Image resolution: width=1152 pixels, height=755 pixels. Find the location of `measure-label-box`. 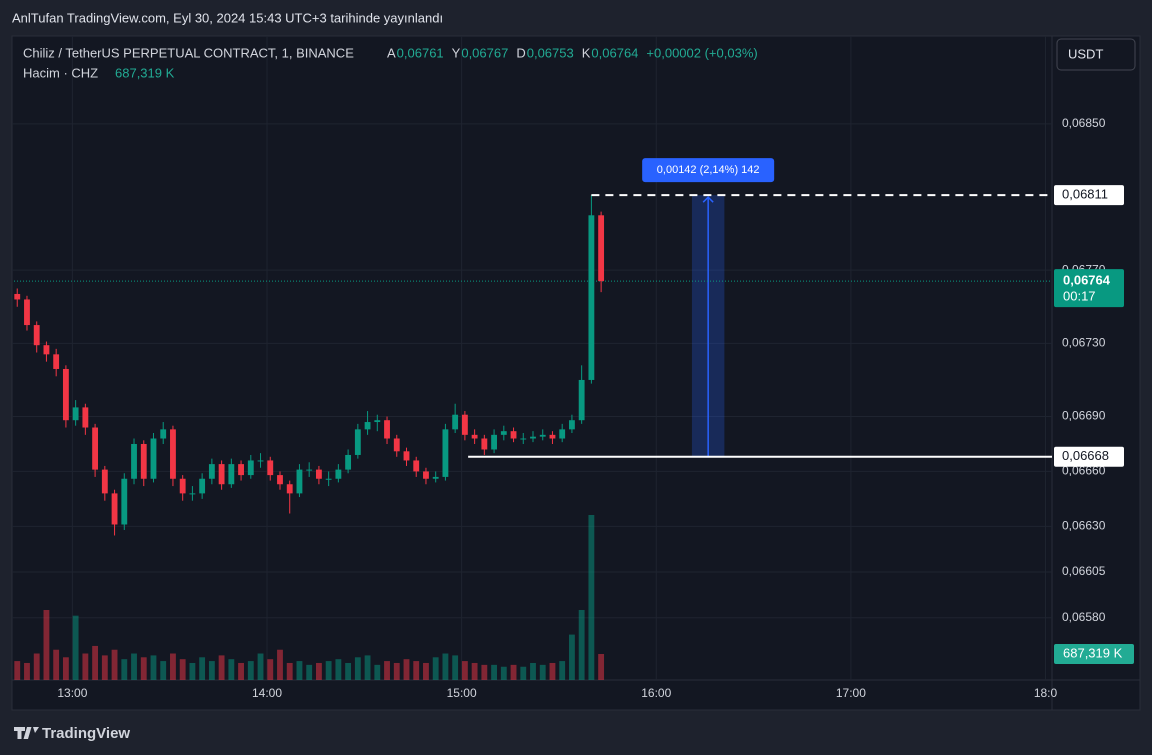

measure-label-box is located at coordinates (708, 170).